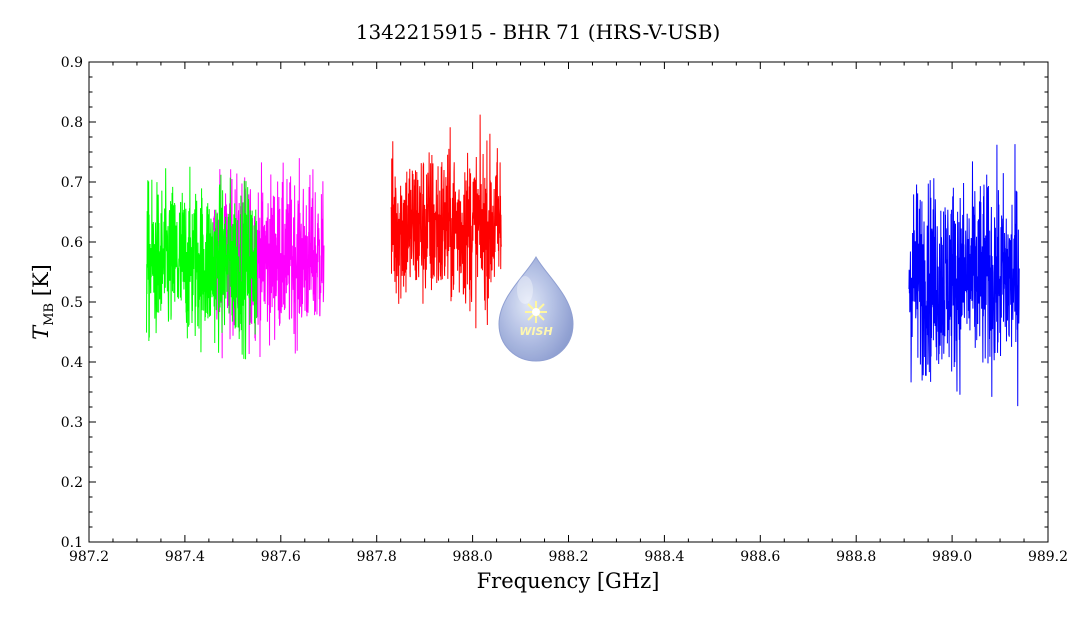 This screenshot has height=623, width=1072. What do you see at coordinates (72, 363) in the screenshot?
I see `y-tick-label: 0.4` at bounding box center [72, 363].